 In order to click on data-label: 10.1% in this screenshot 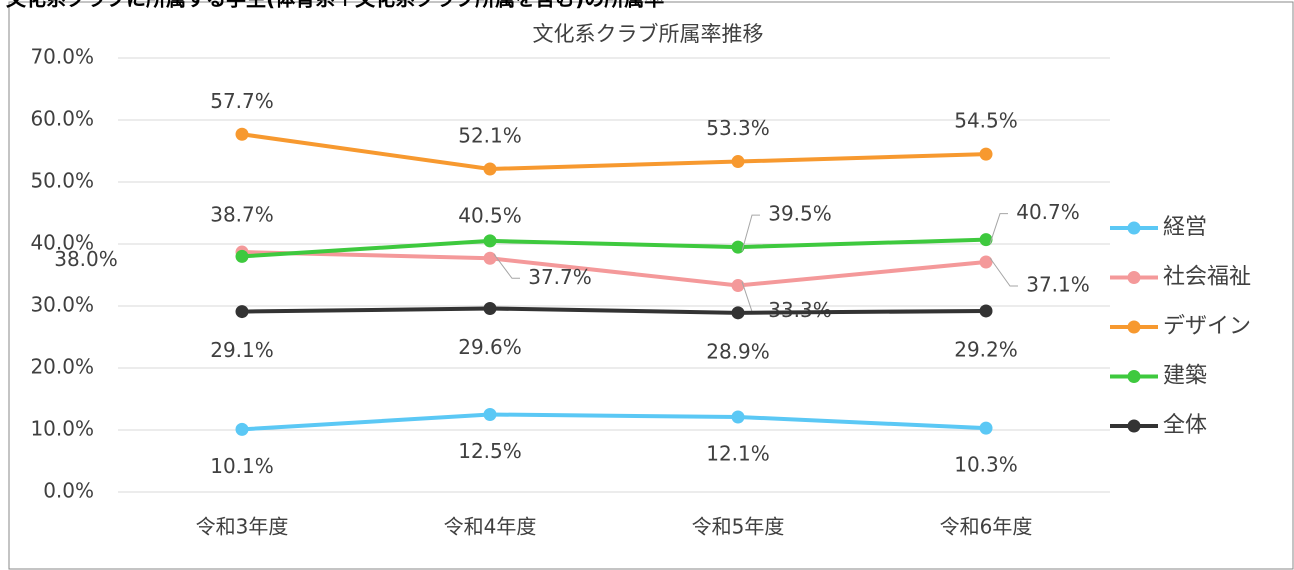, I will do `click(242, 466)`.